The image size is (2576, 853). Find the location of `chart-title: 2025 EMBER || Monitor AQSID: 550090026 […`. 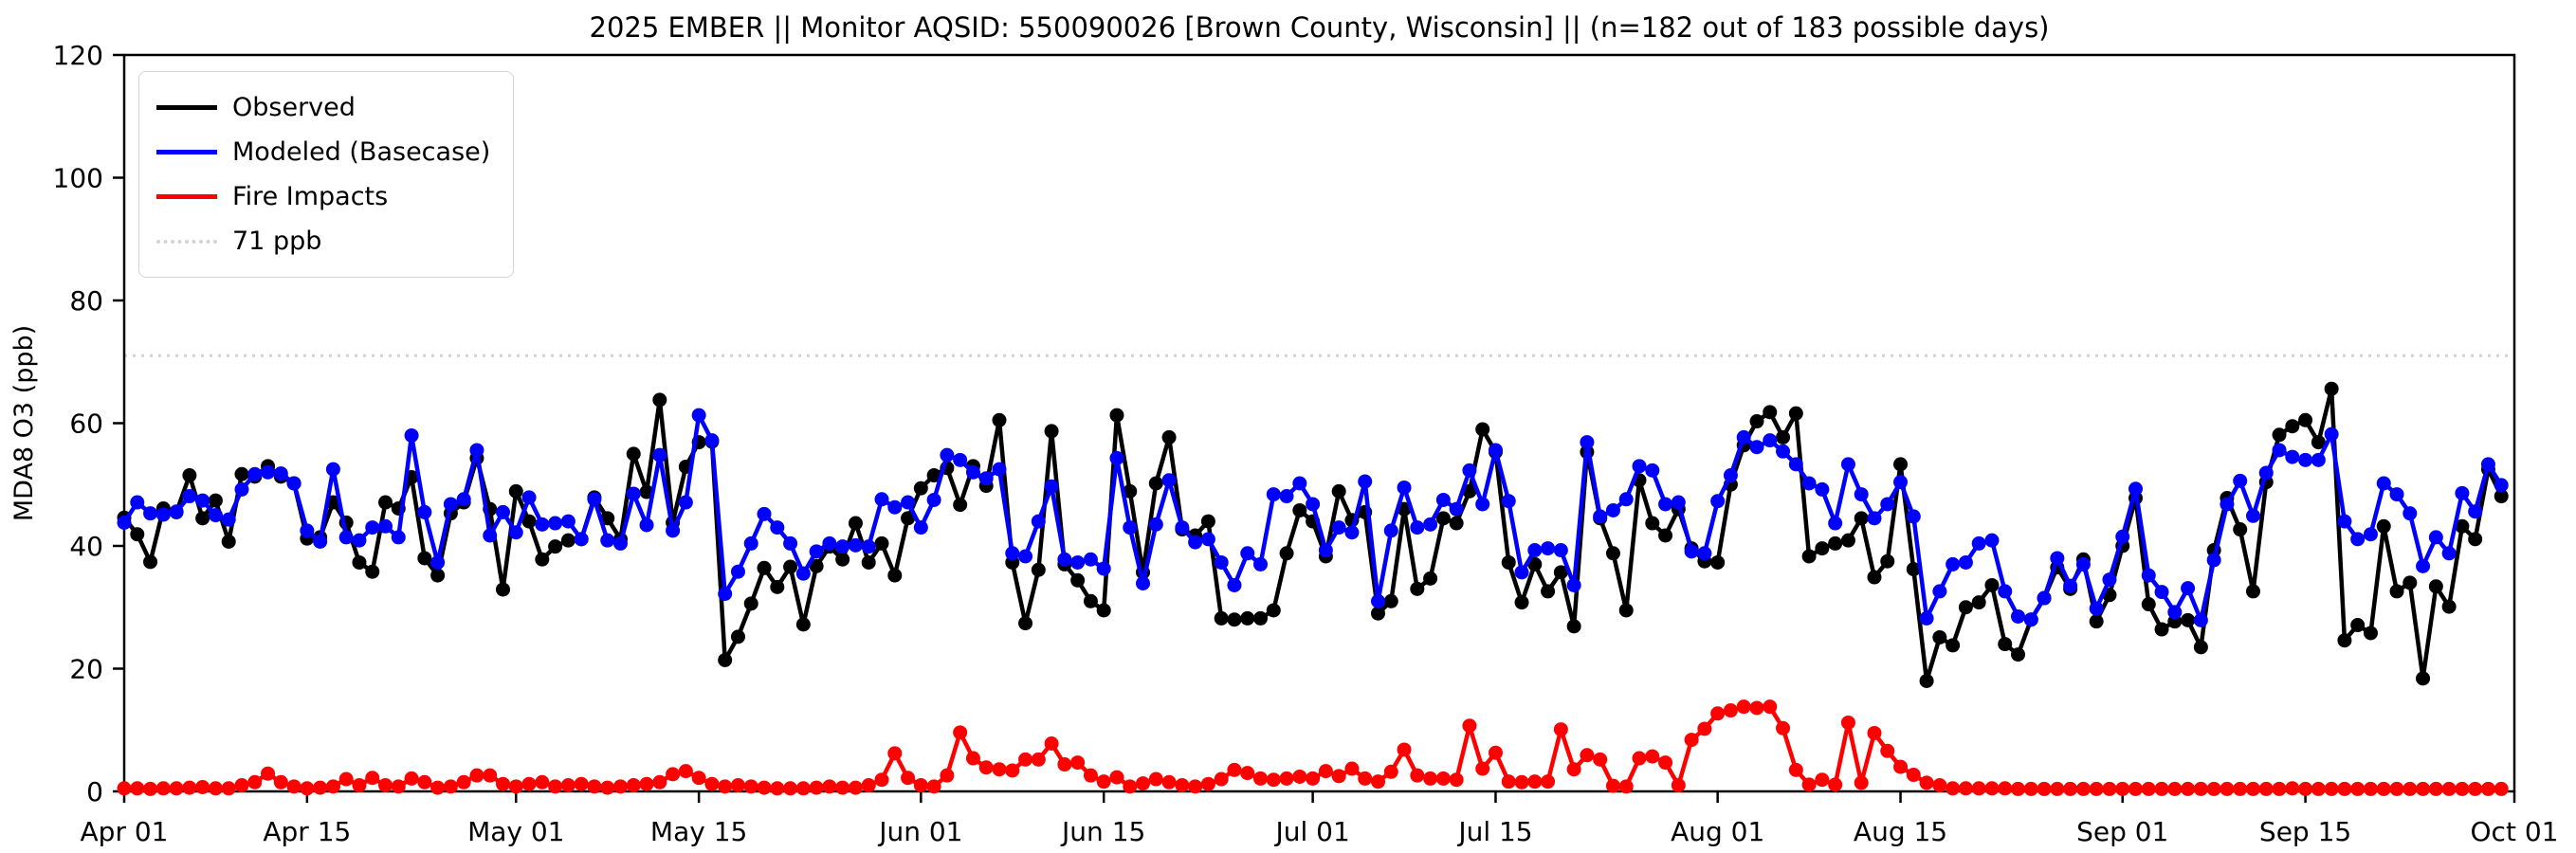

chart-title: 2025 EMBER || Monitor AQSID: 550090026 [… is located at coordinates (1319, 27).